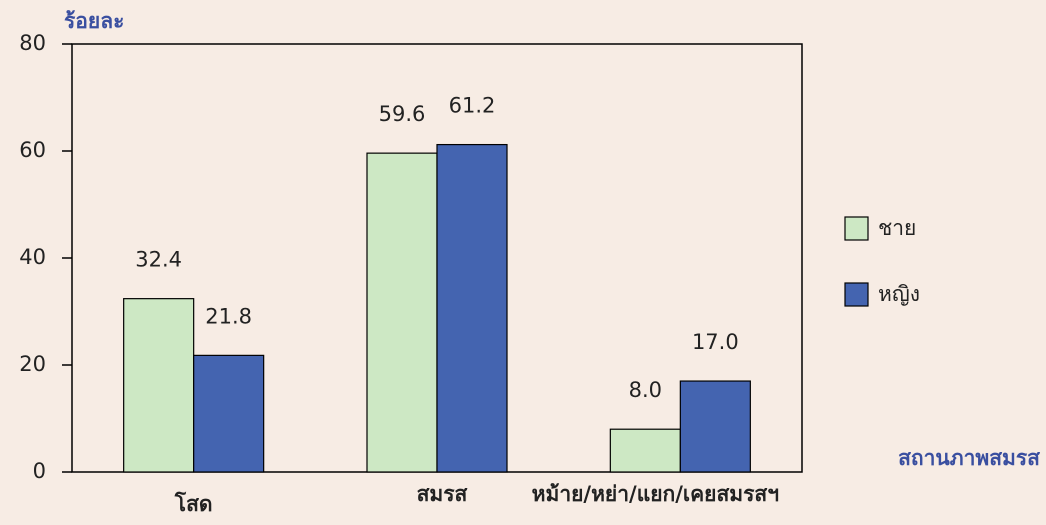  Describe the element at coordinates (32, 150) in the screenshot. I see `y-tick-label: 60` at that location.